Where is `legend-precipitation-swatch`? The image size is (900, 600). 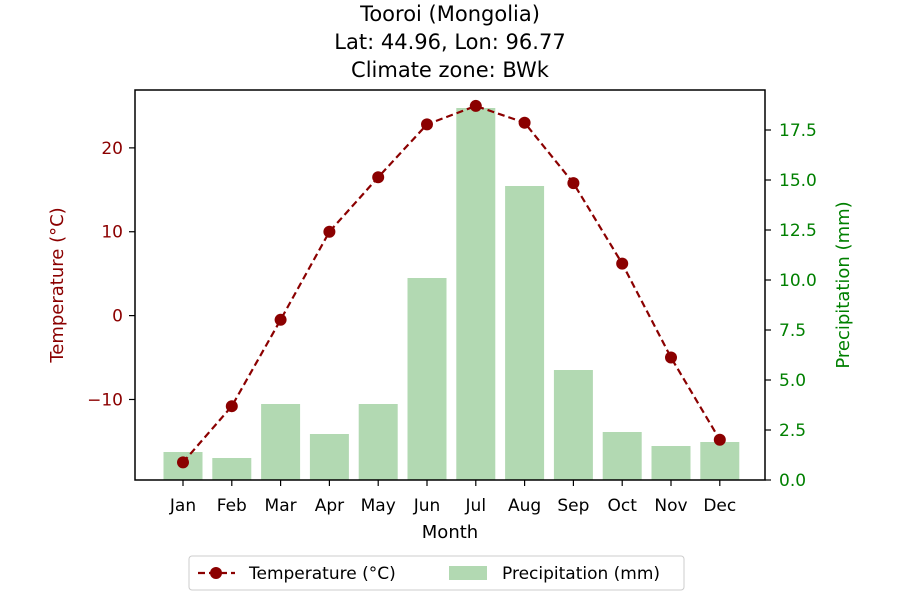
legend-precipitation-swatch is located at coordinates (468, 573).